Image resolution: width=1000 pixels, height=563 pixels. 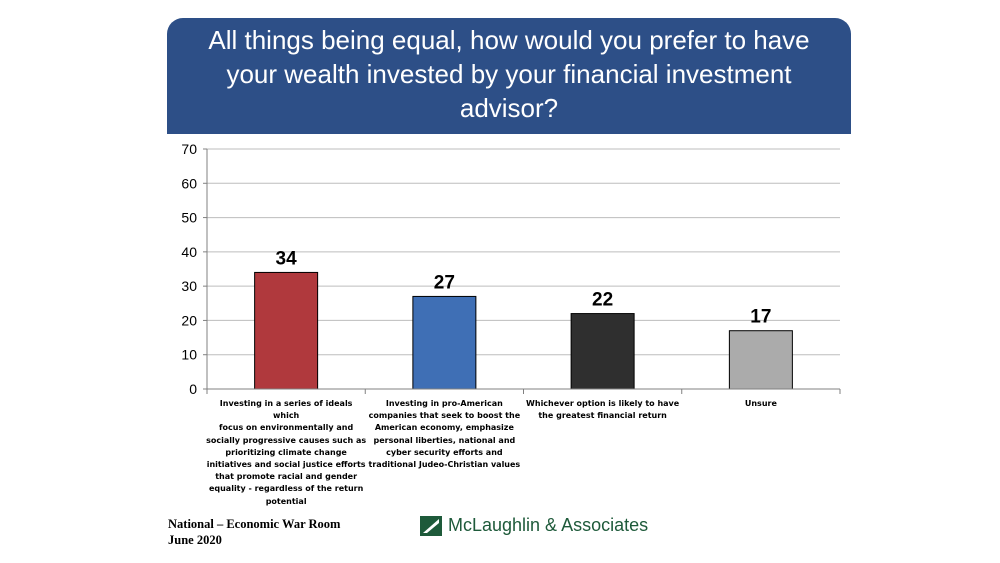 What do you see at coordinates (189, 149) in the screenshot?
I see `y-tick-label: 70` at bounding box center [189, 149].